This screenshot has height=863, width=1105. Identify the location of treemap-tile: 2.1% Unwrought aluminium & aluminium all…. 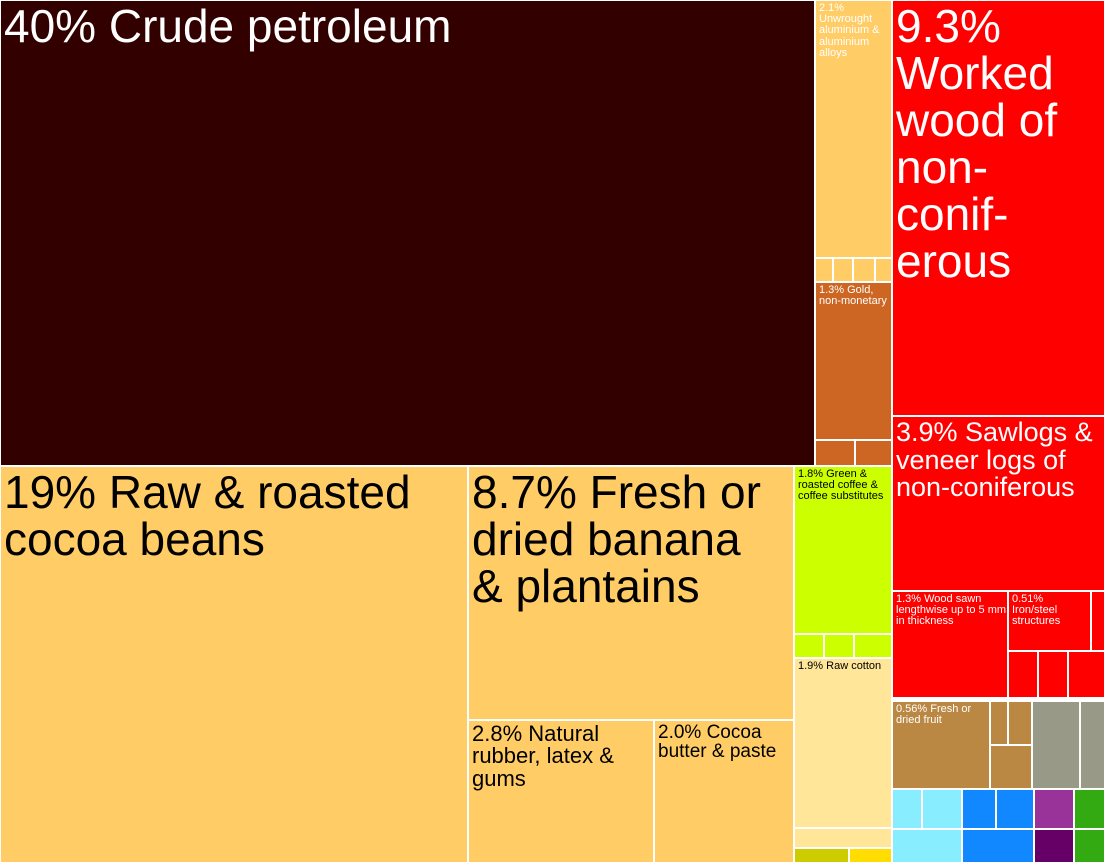
(853, 129).